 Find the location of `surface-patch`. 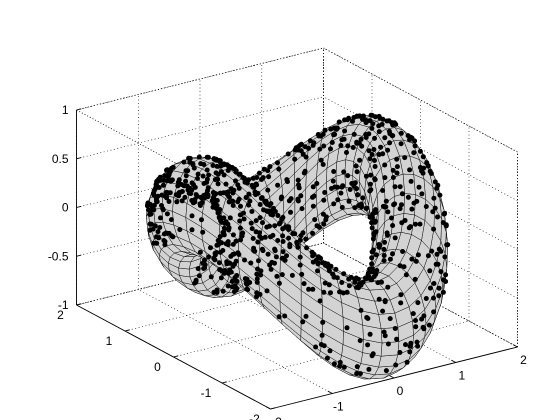

surface-patch is located at coordinates (349, 167).